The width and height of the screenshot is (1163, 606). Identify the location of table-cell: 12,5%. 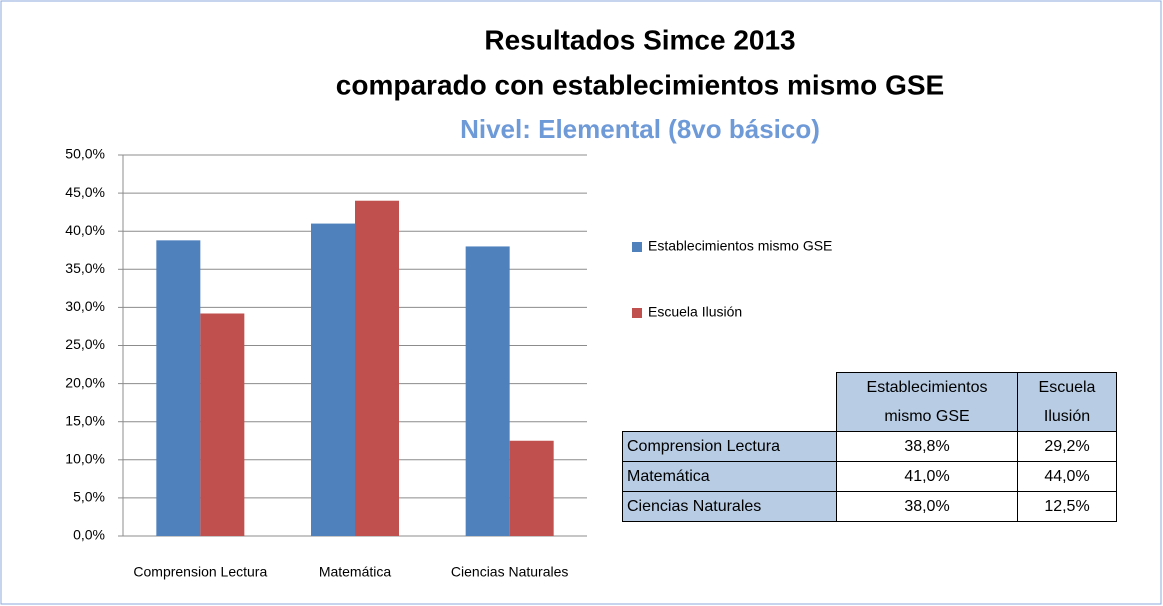
(1067, 506).